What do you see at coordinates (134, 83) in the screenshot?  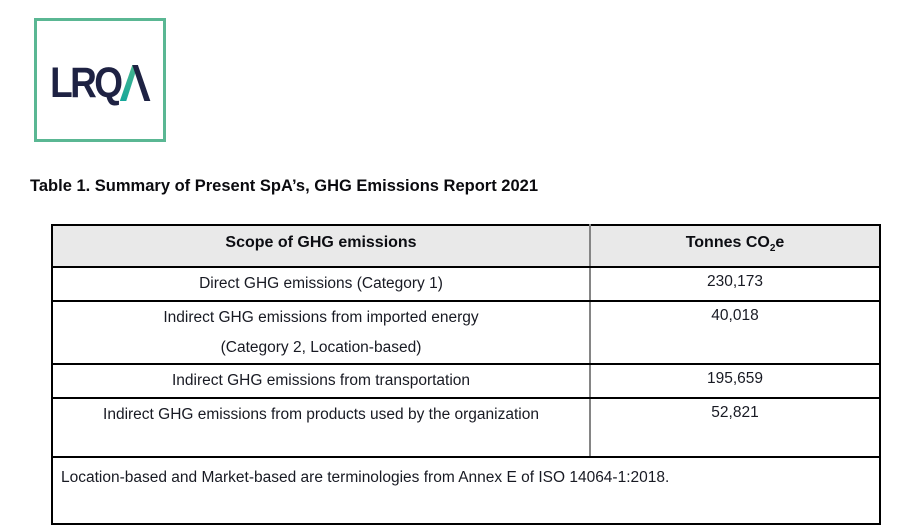 I see `lrqa-lambda-icon` at bounding box center [134, 83].